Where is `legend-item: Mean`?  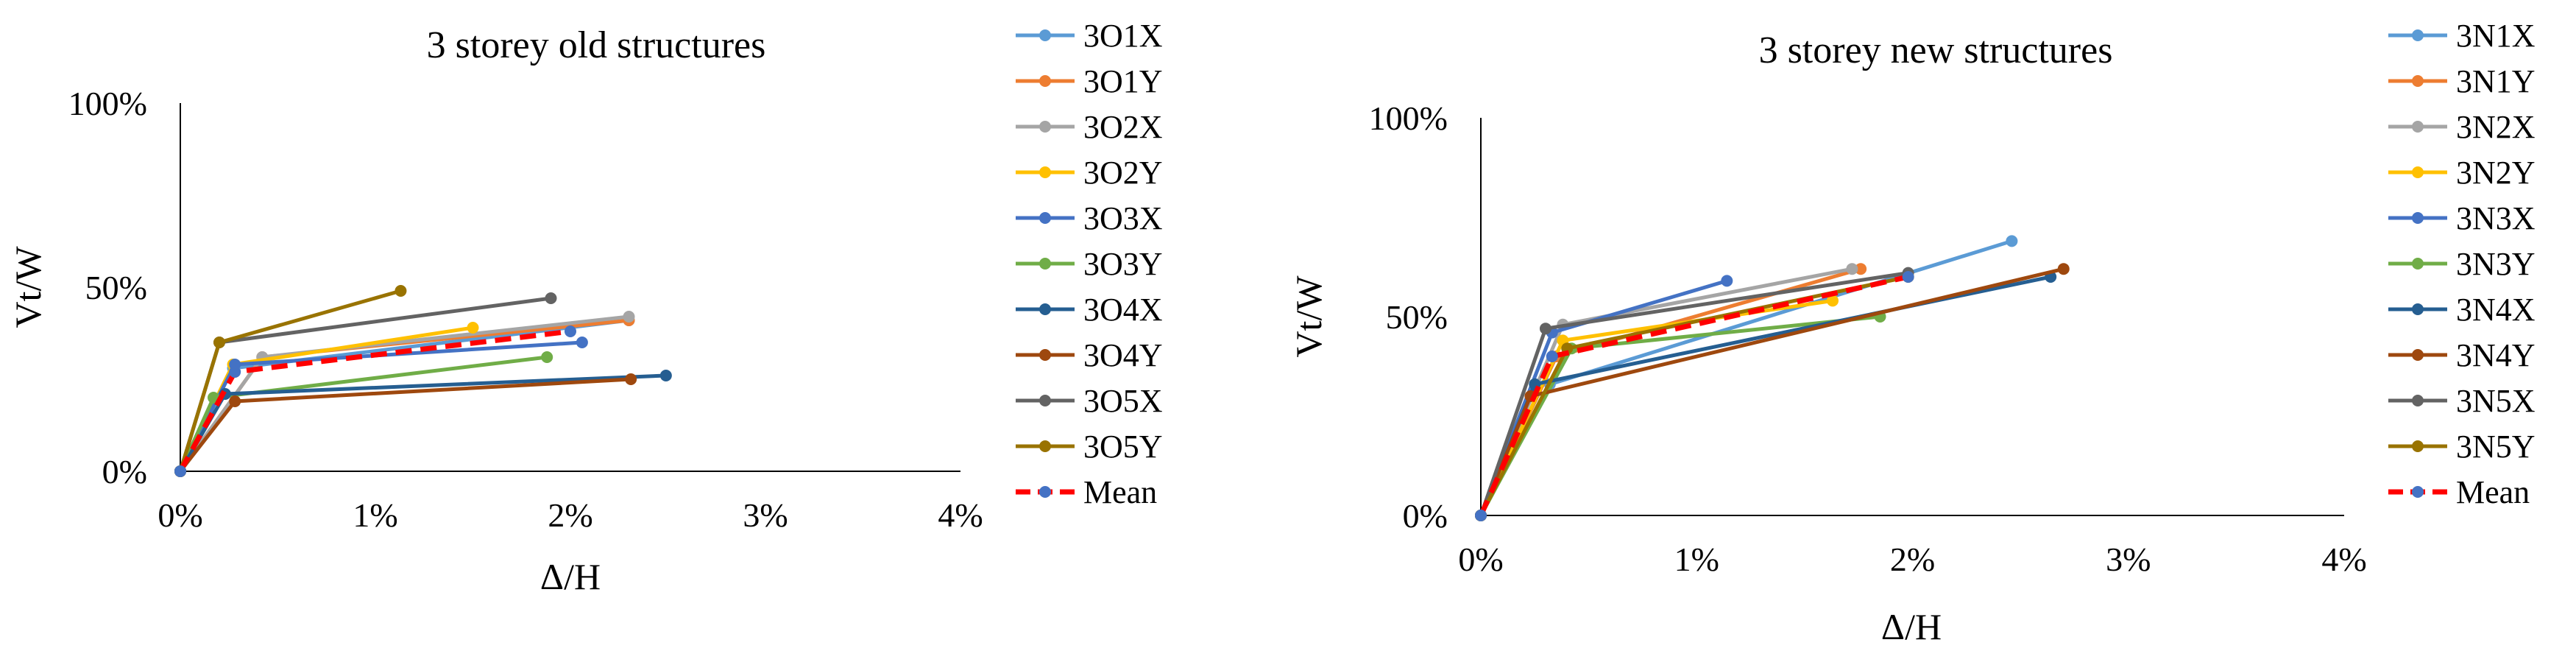
legend-item: Mean is located at coordinates (1086, 492).